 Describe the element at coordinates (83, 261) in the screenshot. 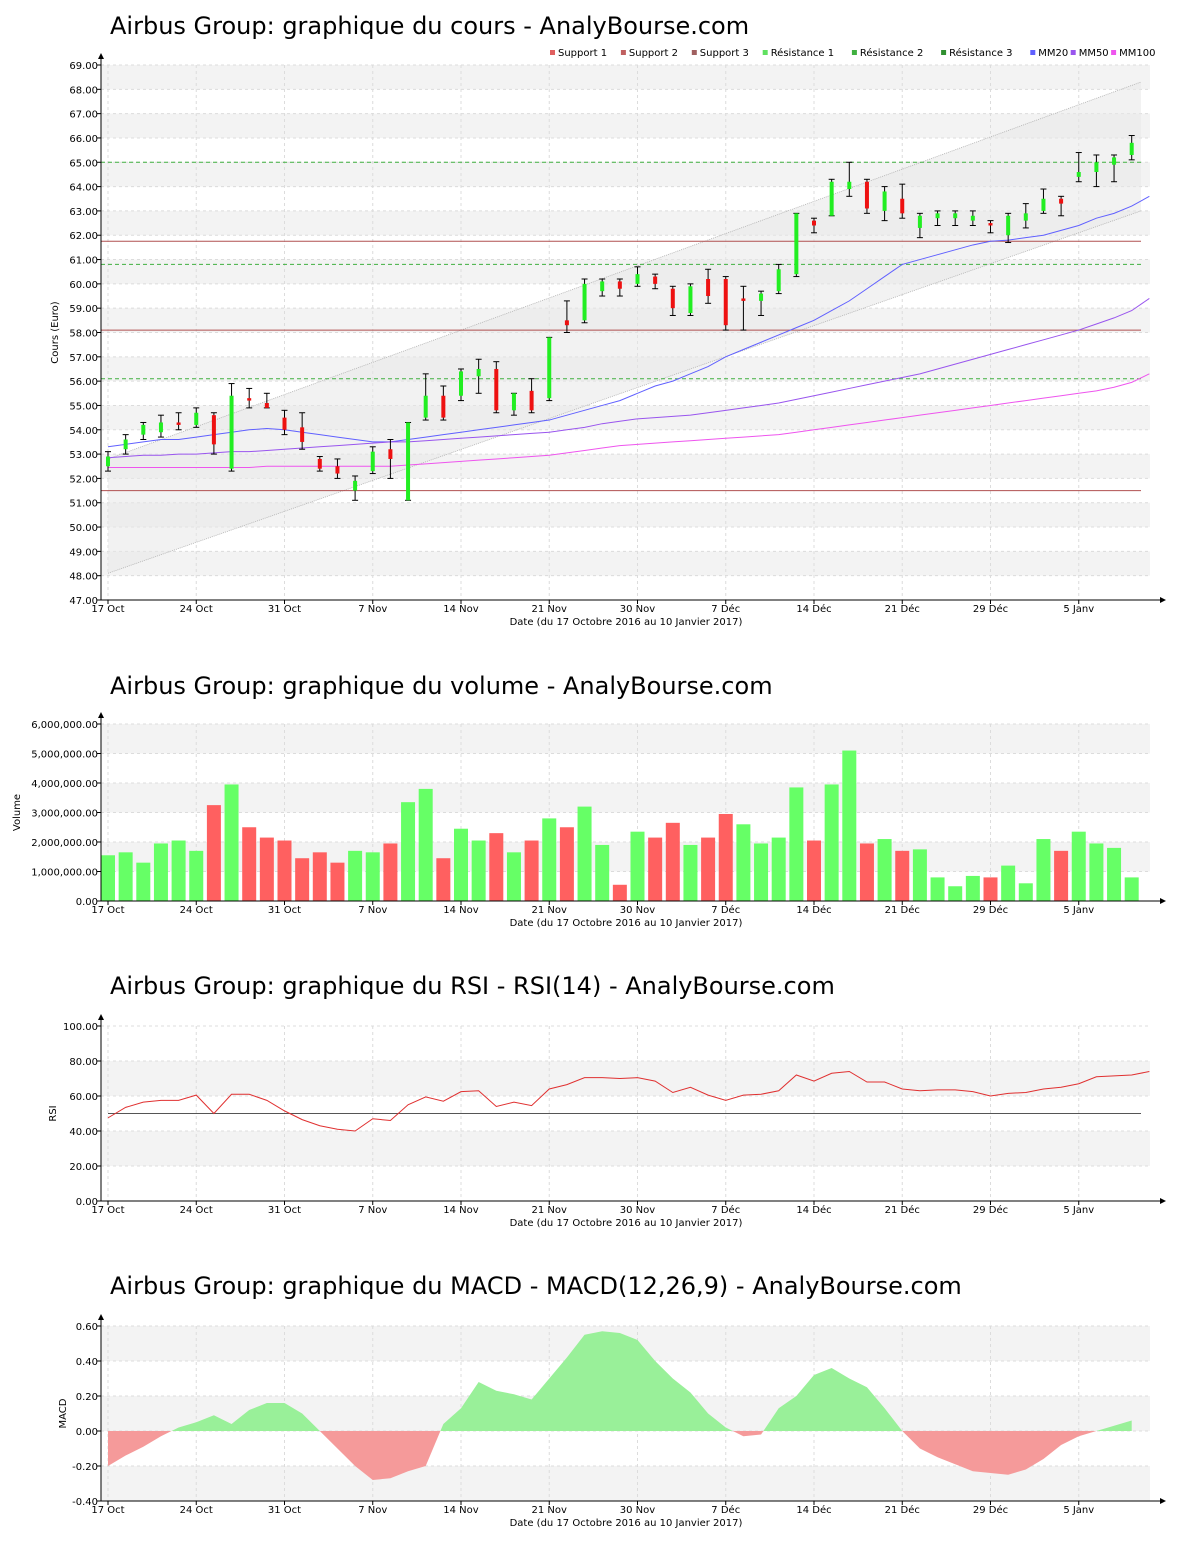

I see `y-tick-label: 61.00` at that location.